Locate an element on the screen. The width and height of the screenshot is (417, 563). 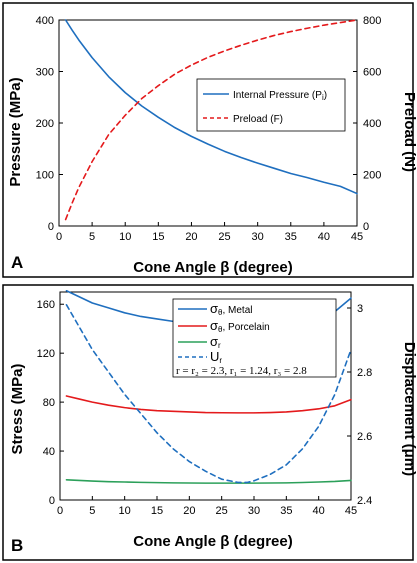
y-right-tick-label: 2.4 is located at coordinates (364, 501).